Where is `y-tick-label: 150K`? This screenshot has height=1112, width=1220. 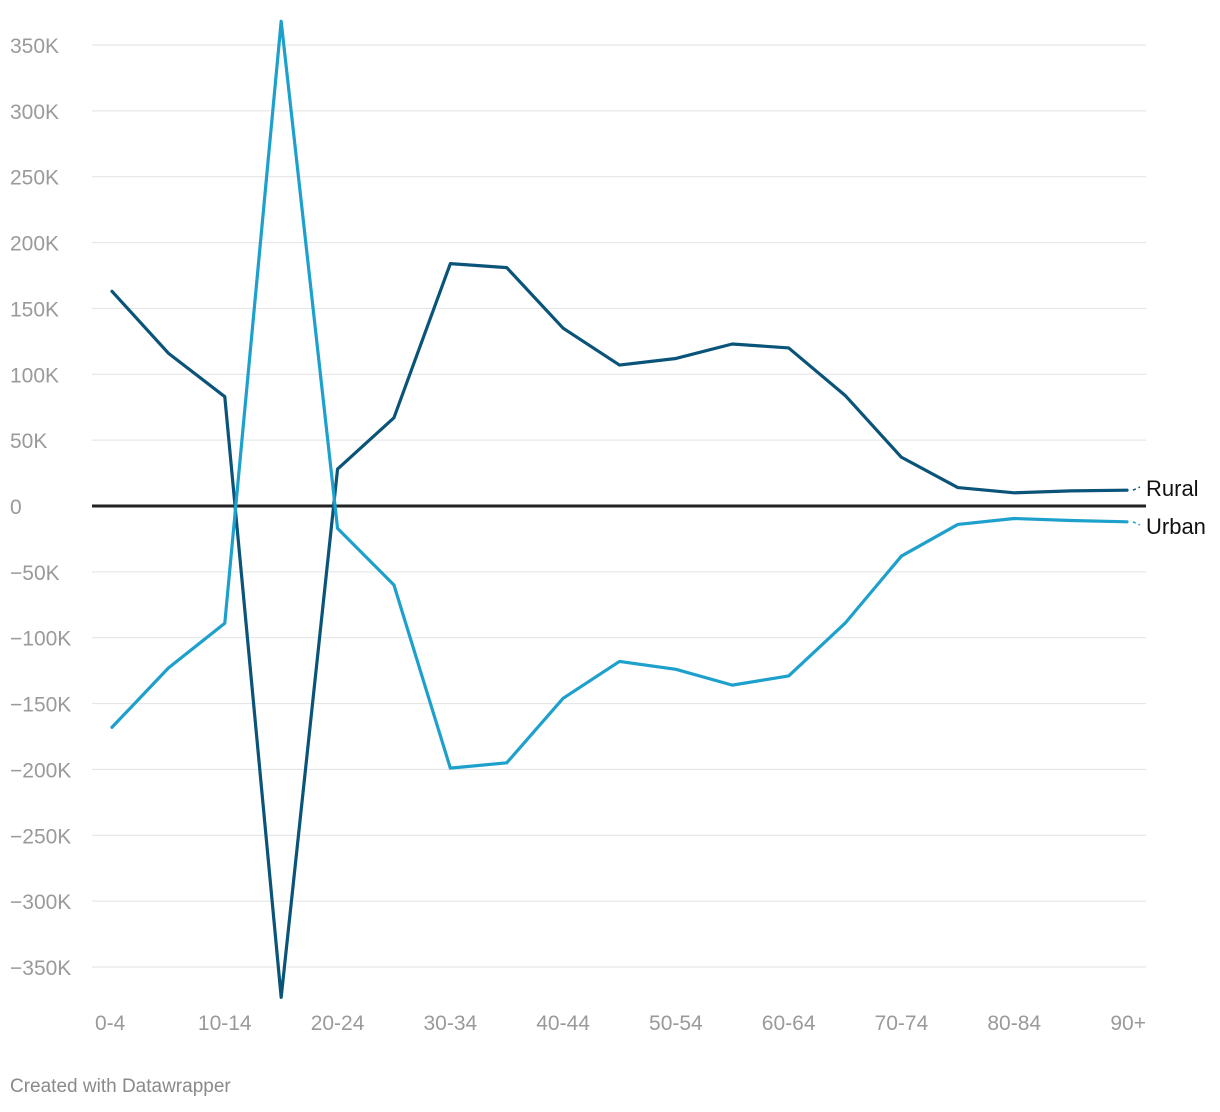 y-tick-label: 150K is located at coordinates (34, 309).